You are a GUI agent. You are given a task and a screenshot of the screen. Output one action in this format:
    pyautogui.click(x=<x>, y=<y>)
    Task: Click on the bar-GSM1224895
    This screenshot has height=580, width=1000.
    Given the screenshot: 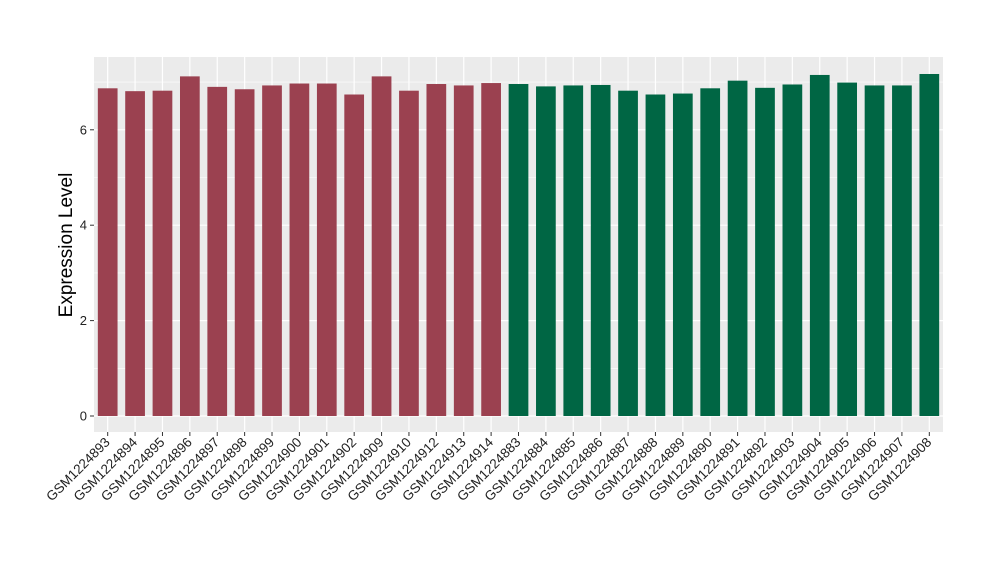 What is the action you would take?
    pyautogui.click(x=162, y=253)
    